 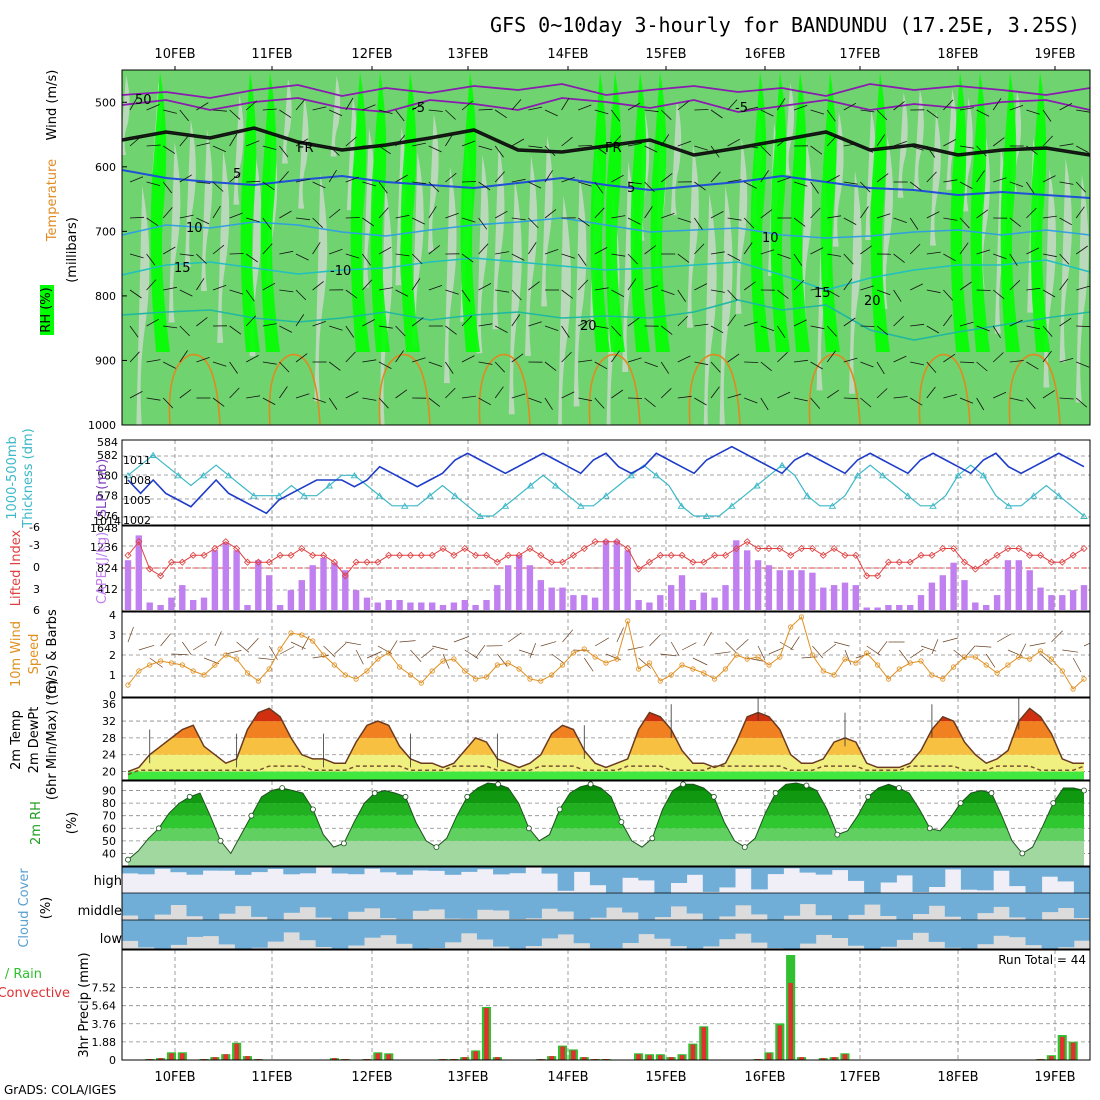 I want to click on rh-tick-80: 80, so click(x=109, y=803).